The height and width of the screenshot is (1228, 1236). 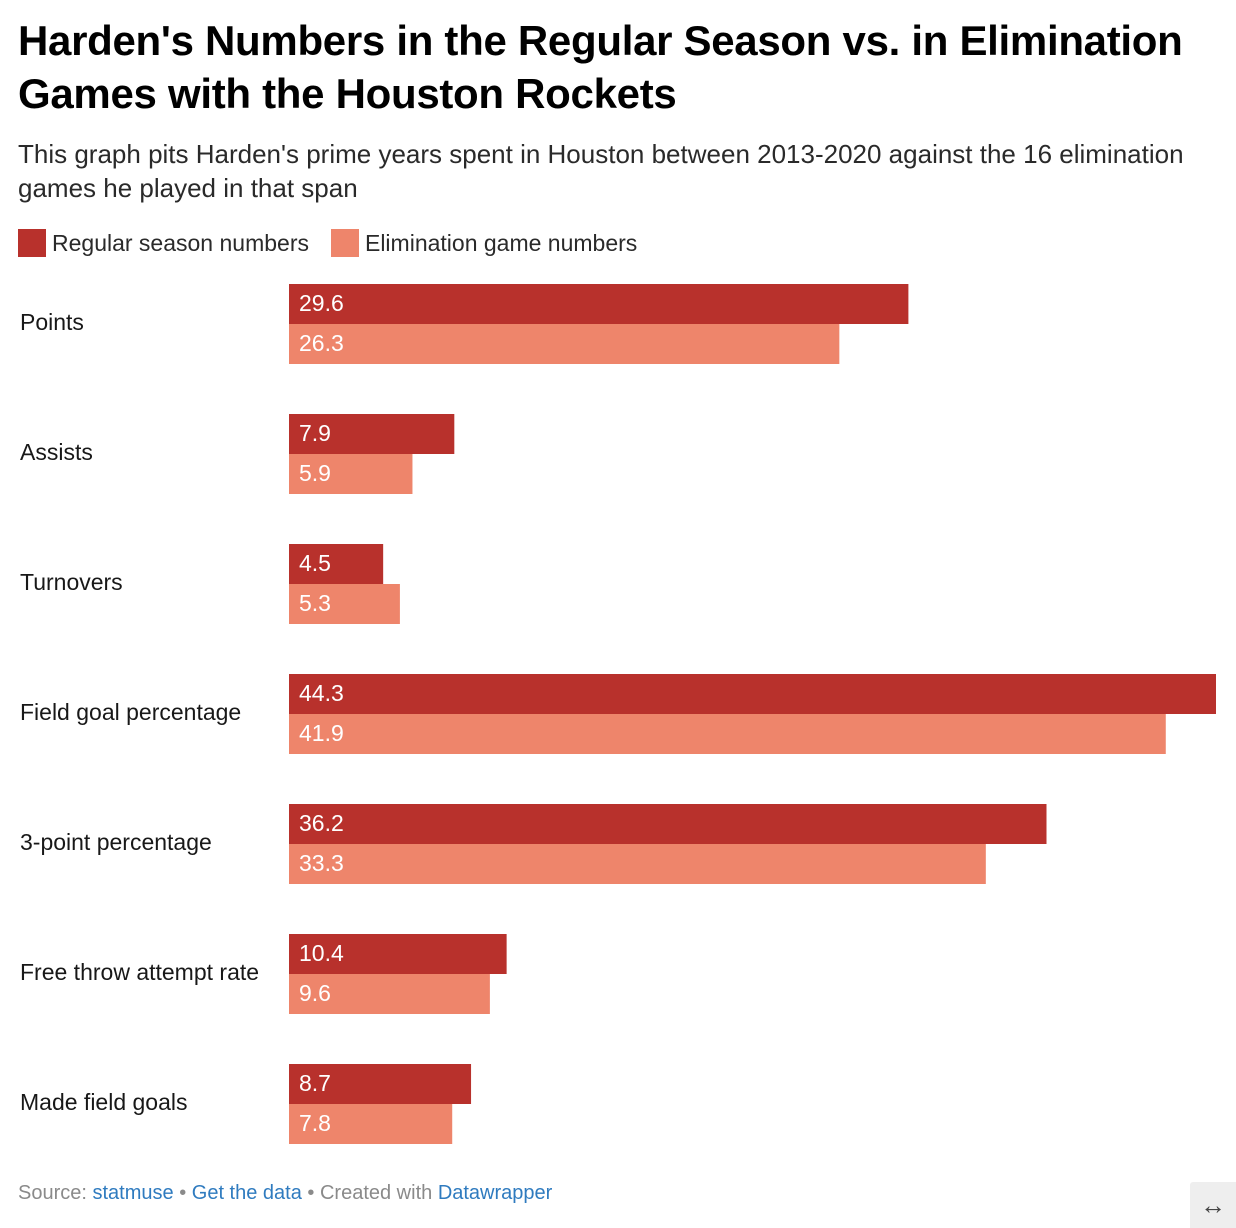 I want to click on value-label-made-field-goals-regular-season: 8.7, so click(x=315, y=1083).